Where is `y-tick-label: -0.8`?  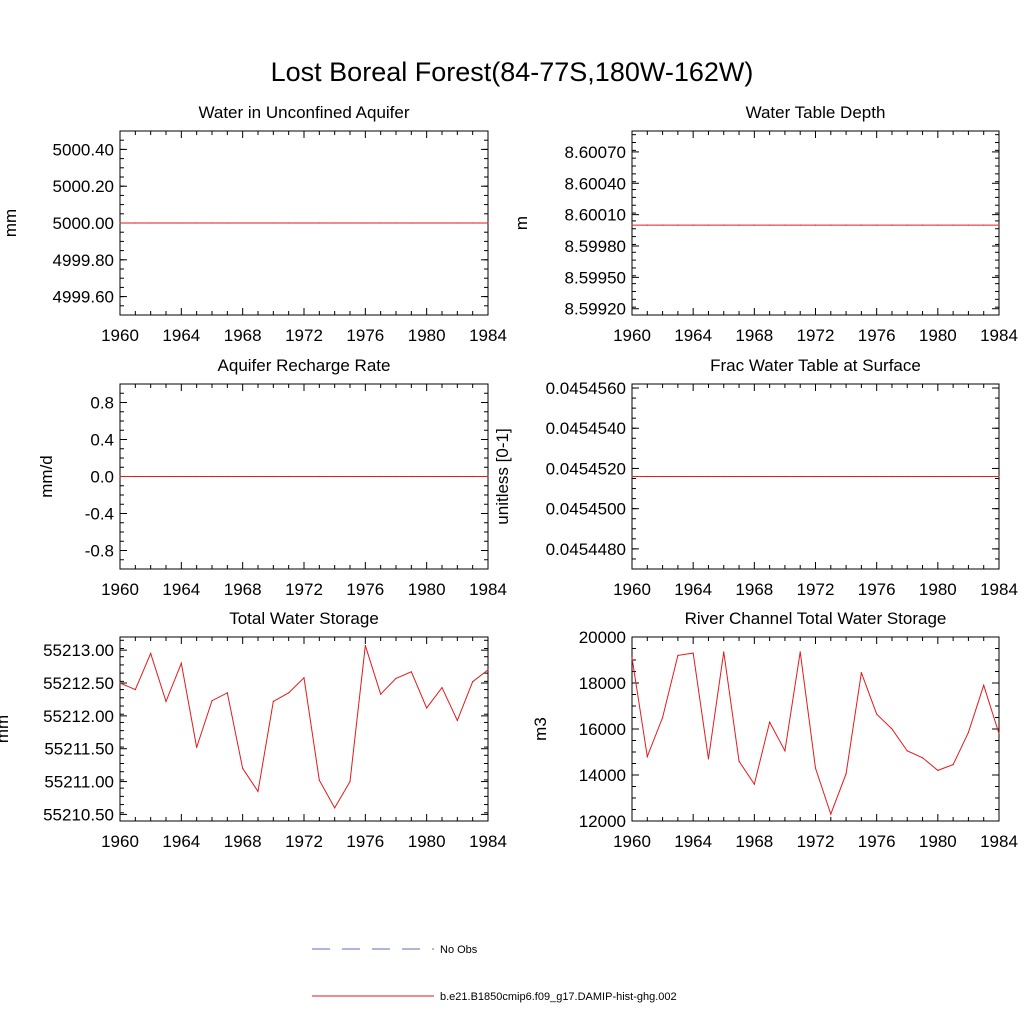 y-tick-label: -0.8 is located at coordinates (99, 551).